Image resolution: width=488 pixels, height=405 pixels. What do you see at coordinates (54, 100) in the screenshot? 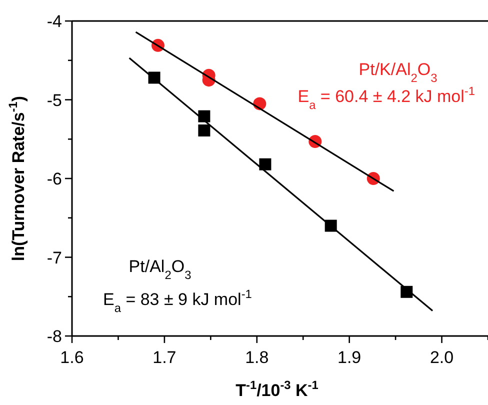
I see `y-tick-label: -5` at bounding box center [54, 100].